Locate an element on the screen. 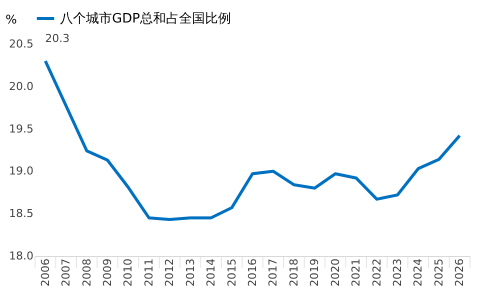 The height and width of the screenshot is (291, 481). x-tick-label: 2014 is located at coordinates (211, 272).